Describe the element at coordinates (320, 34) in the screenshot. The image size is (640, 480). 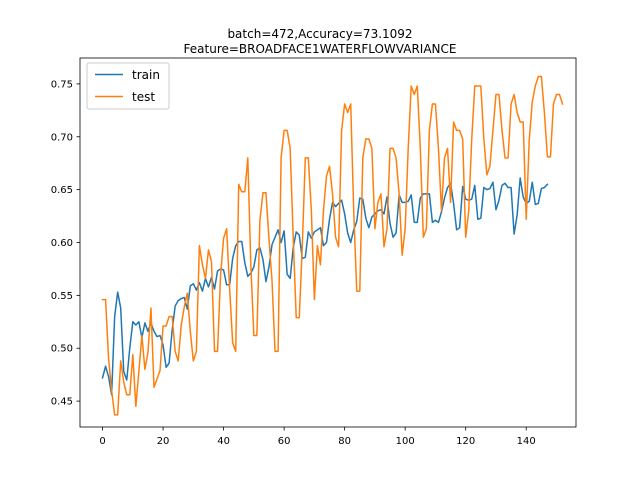
I see `chart-title-line-1: batch=472,Accuracy=73.1092` at that location.